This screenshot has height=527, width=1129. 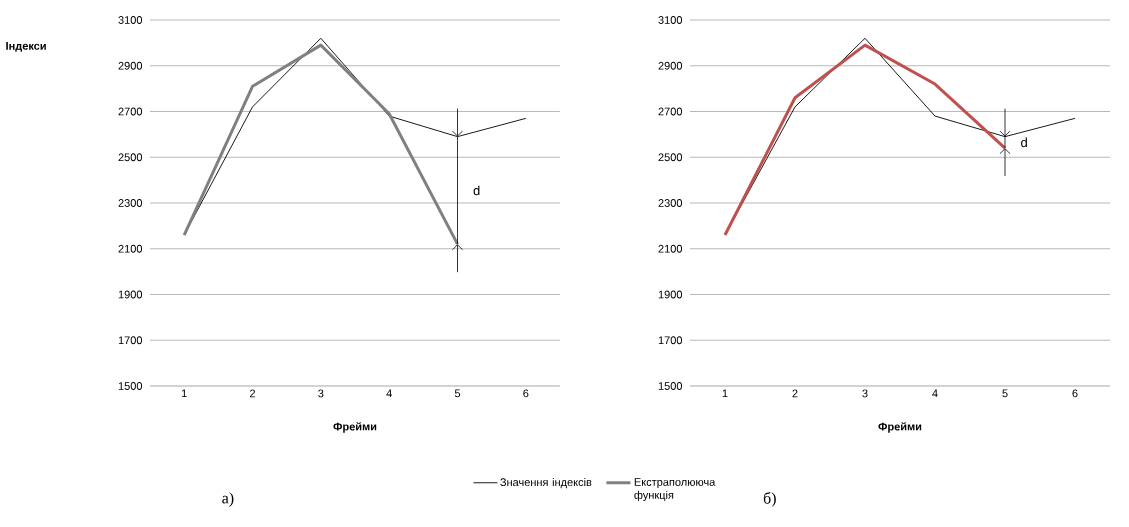 I want to click on text: б), so click(x=769, y=499).